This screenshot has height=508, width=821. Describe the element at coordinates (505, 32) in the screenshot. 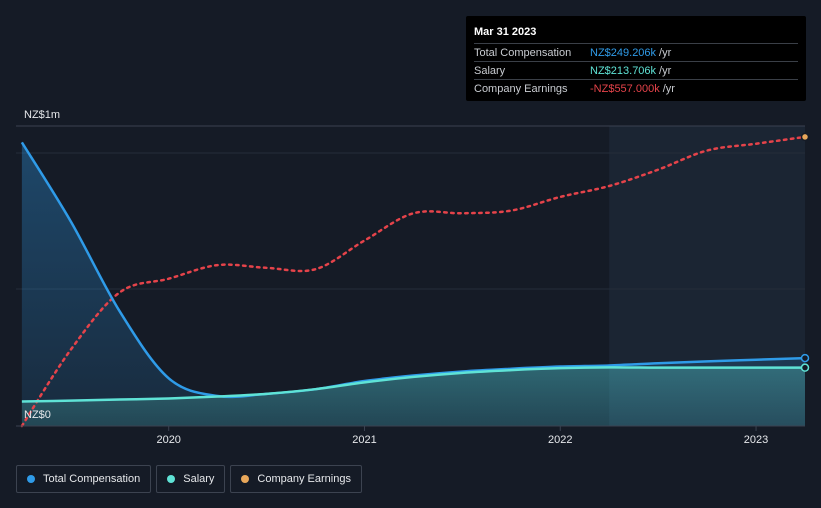

I see `tooltip-date: Mar 31 2023` at that location.